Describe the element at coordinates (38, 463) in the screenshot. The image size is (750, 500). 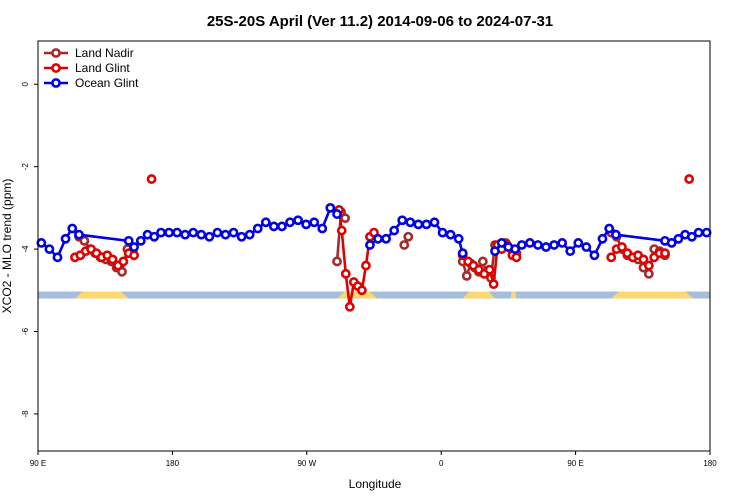
I see `x-tick-label: 90 E` at that location.